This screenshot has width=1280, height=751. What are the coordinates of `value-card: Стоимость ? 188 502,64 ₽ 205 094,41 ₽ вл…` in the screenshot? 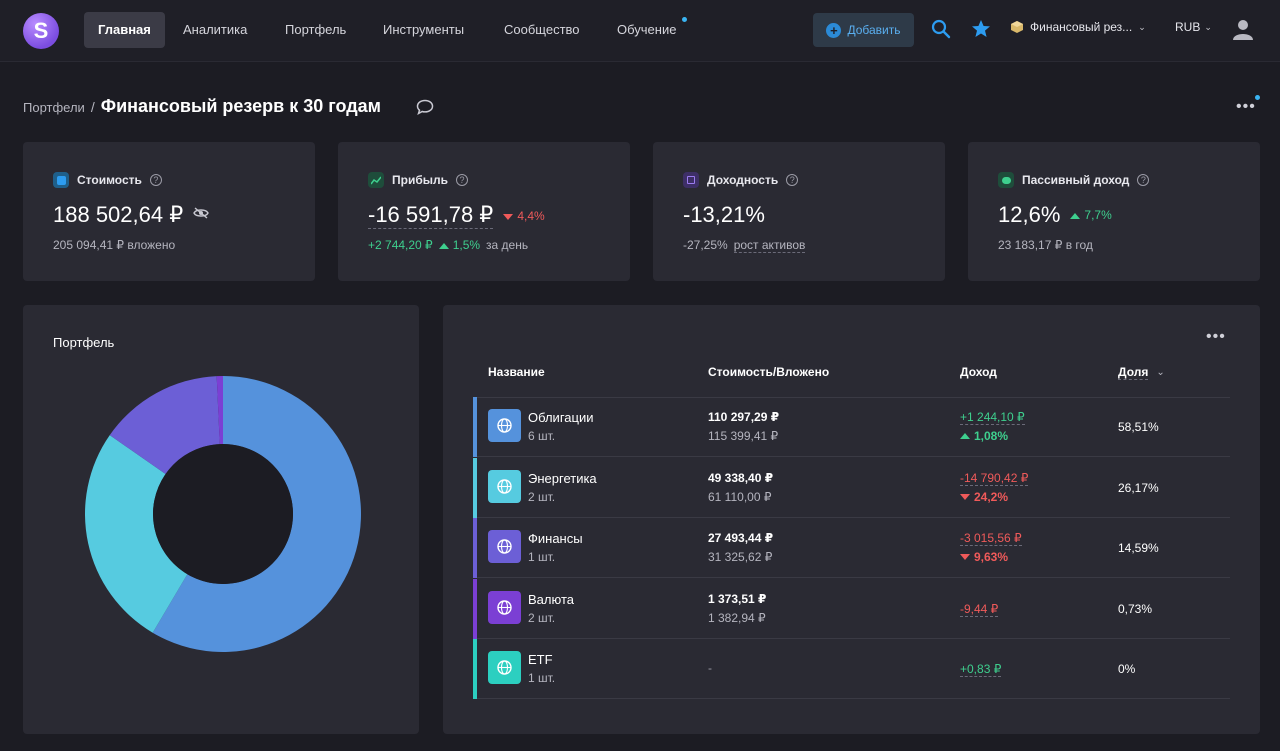 It's located at (169, 211).